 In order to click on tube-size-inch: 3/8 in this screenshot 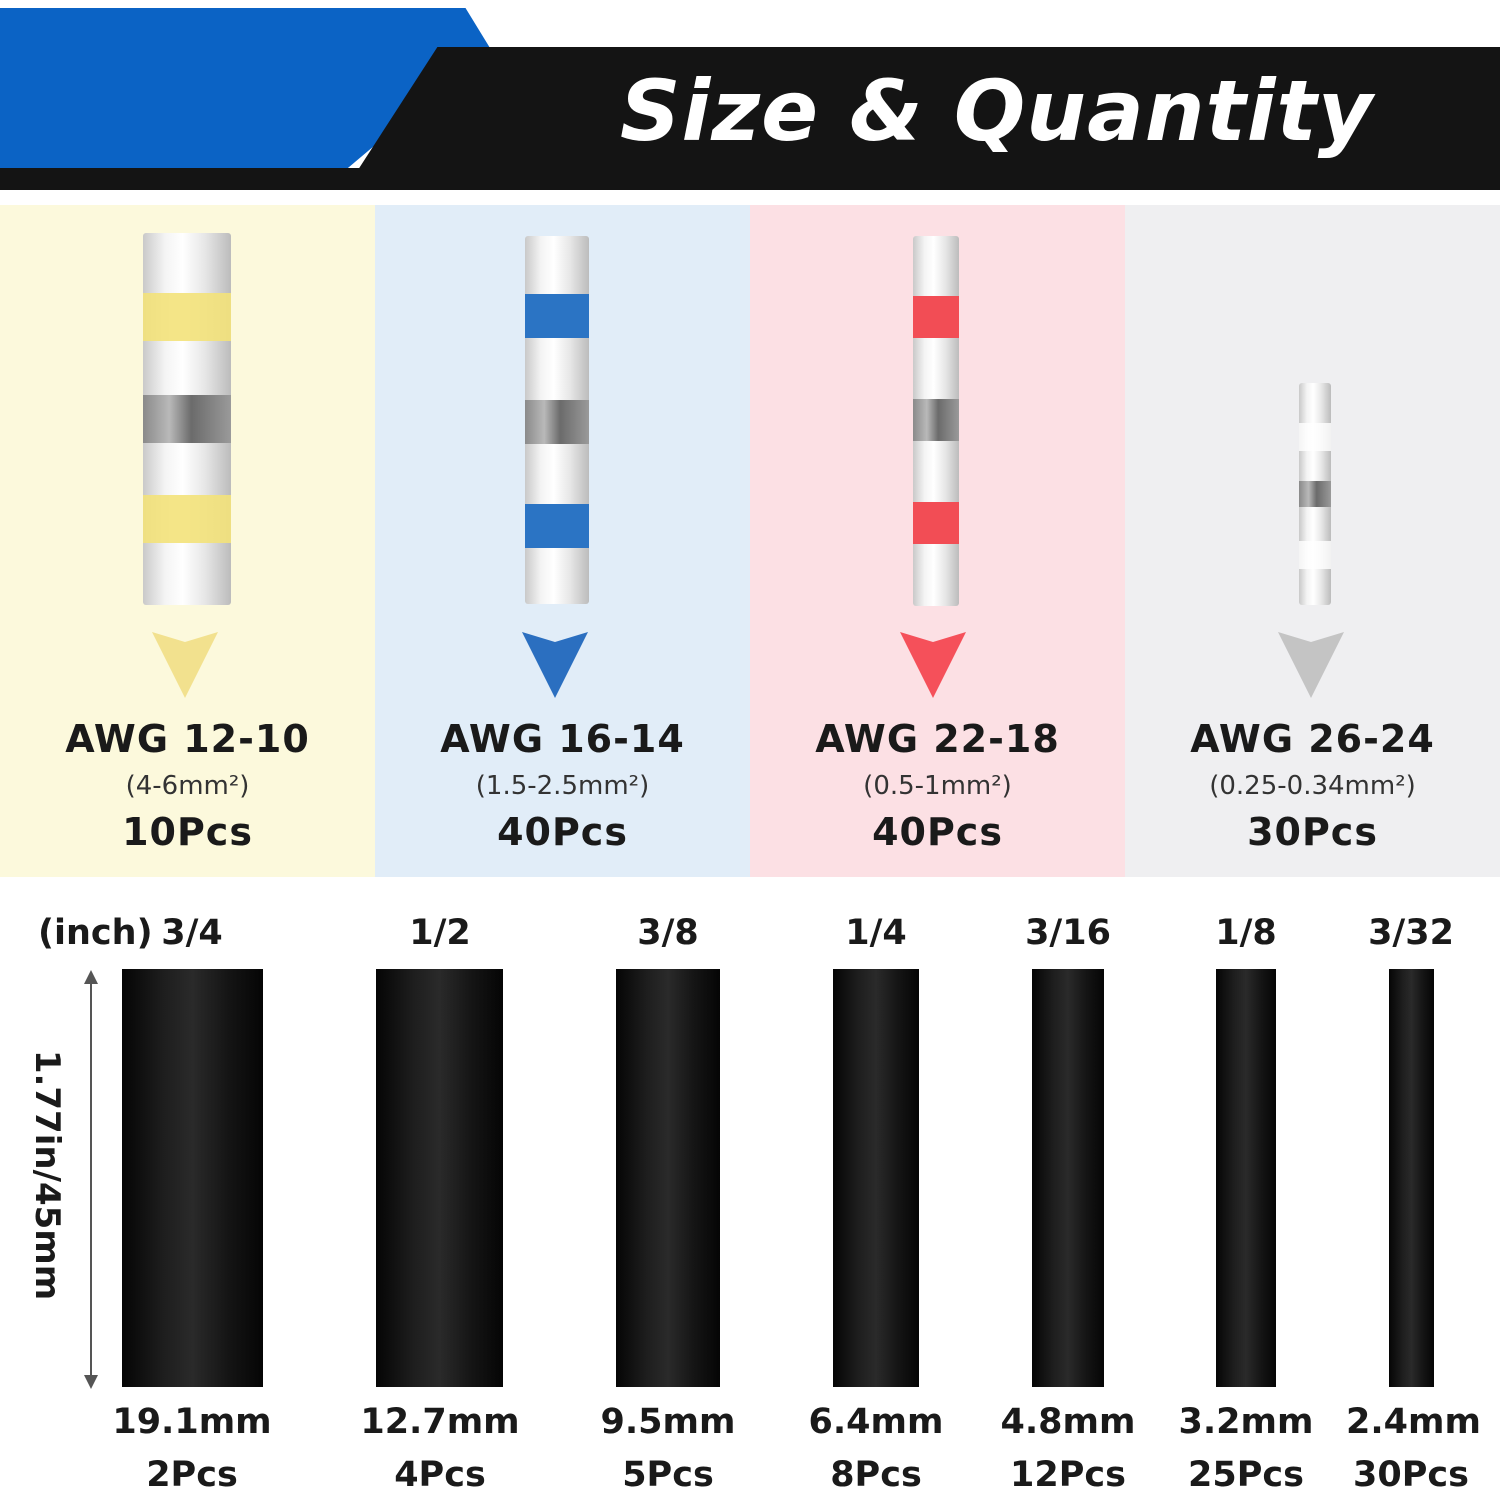, I will do `click(668, 933)`.